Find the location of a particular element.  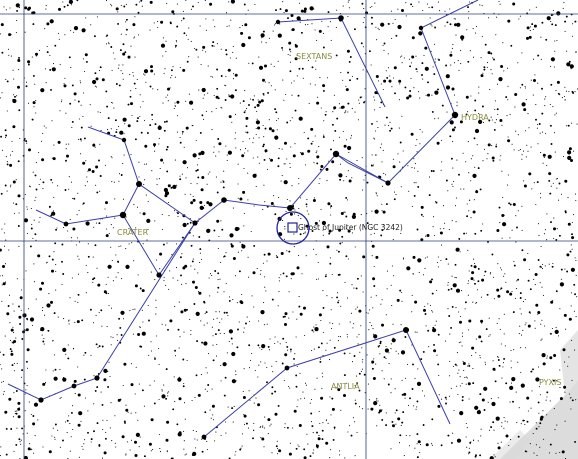

hydra-branch is located at coordinates (362, 168).